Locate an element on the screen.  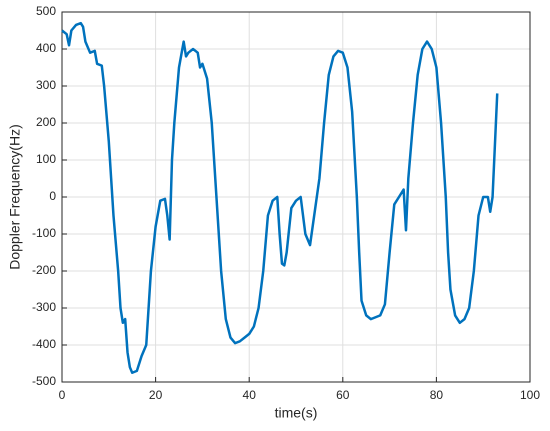
x-tick-label: 0 is located at coordinates (62, 395).